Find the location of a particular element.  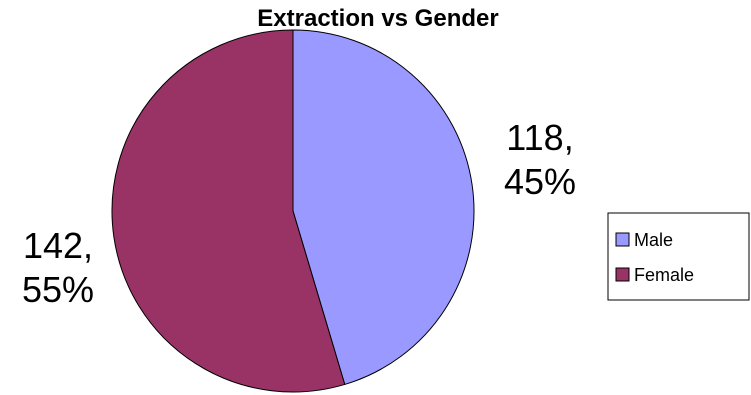

data-label-line: 118, is located at coordinates (539, 137).